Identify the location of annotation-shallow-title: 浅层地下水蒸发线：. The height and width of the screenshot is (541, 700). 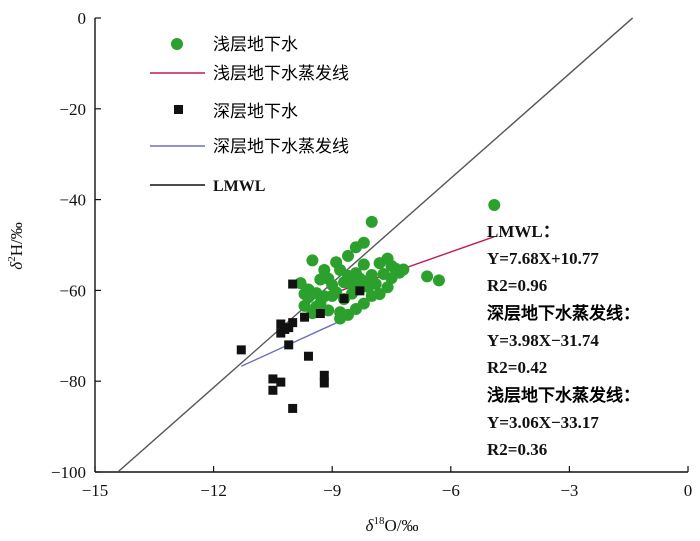
(563, 395).